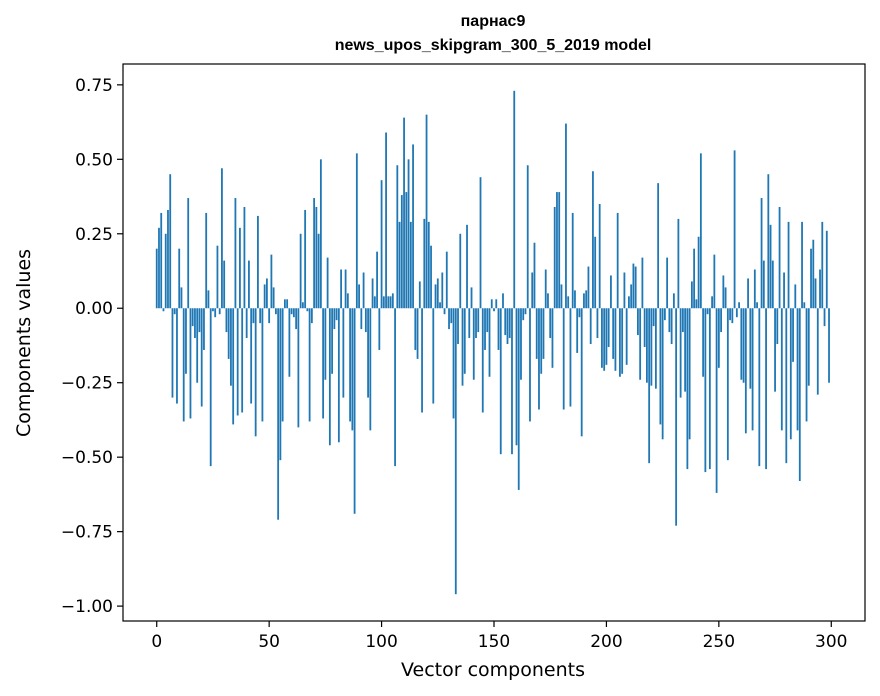 This screenshot has width=880, height=696. I want to click on x-tick-label: 50, so click(269, 642).